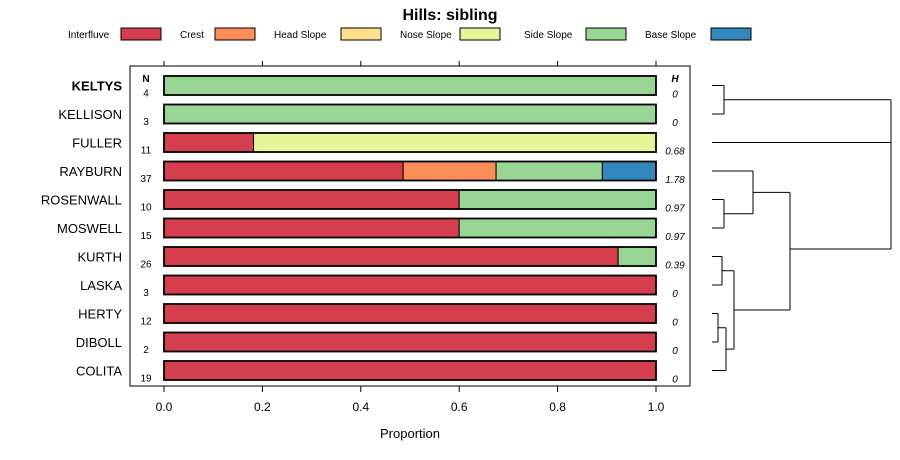  Describe the element at coordinates (557, 199) in the screenshot. I see `bar-segment-rosenwall-side-slope` at that location.